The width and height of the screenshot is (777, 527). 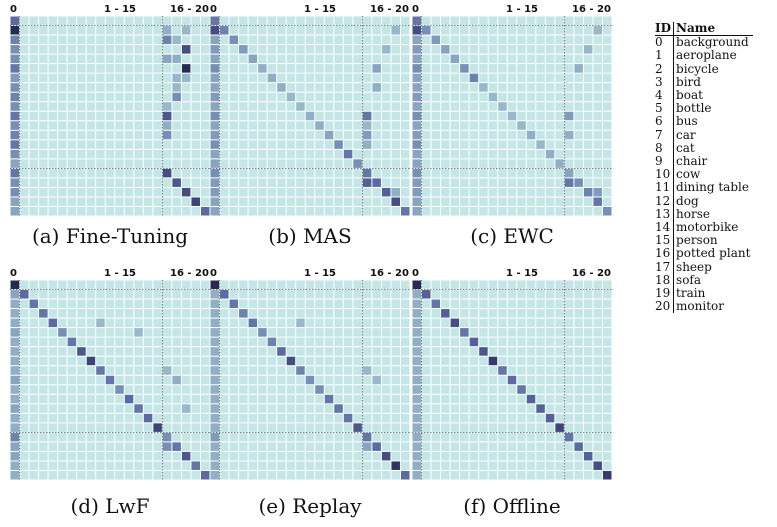 I want to click on legend-row: 14 motorbike, so click(x=704, y=227).